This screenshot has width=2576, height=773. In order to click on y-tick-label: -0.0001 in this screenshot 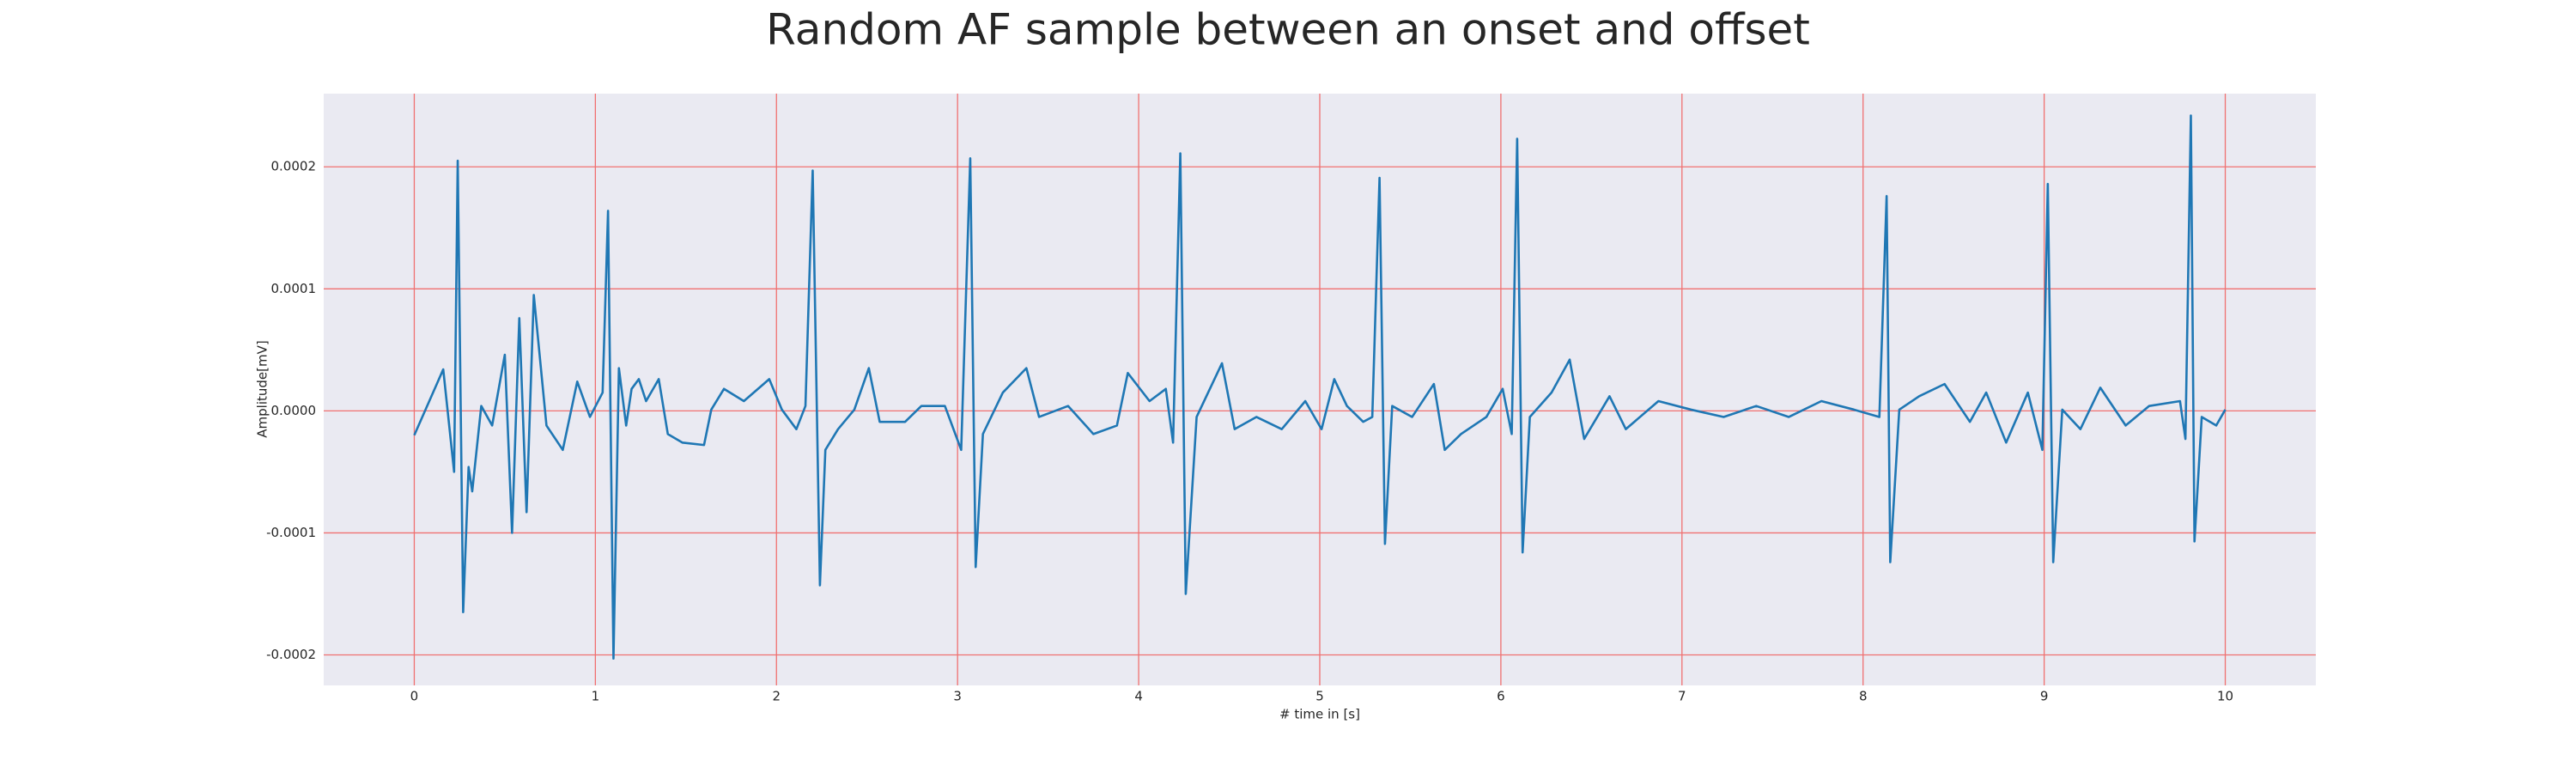, I will do `click(291, 532)`.